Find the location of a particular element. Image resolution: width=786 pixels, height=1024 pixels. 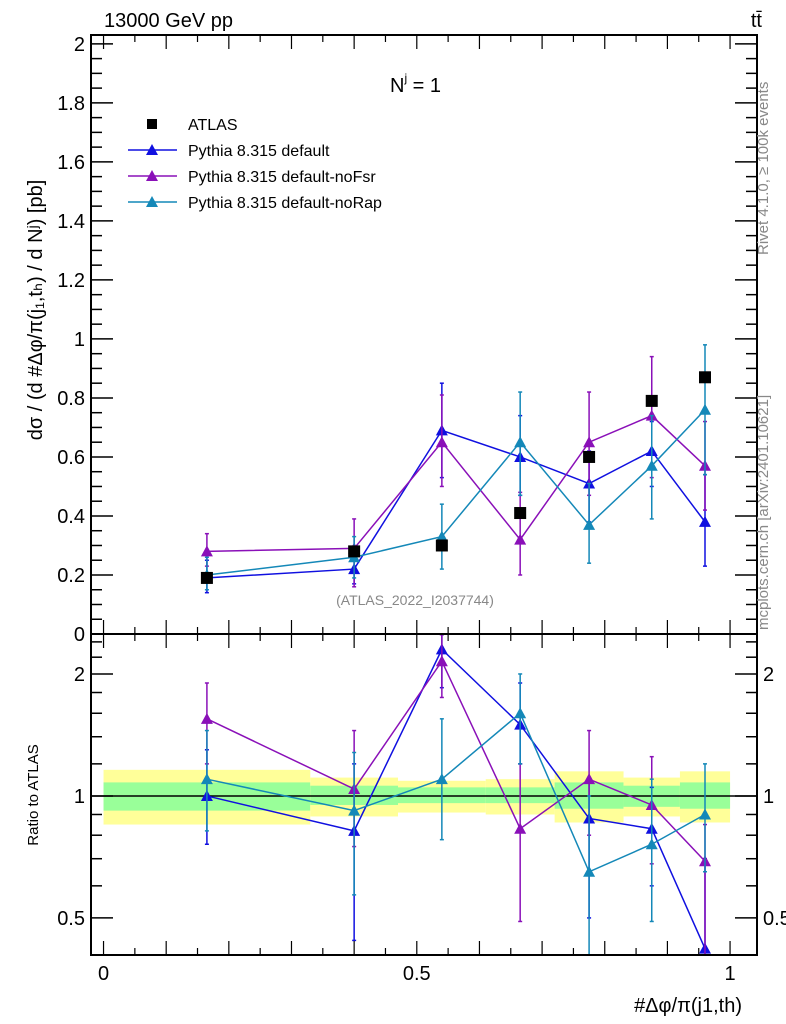

x-tick-label: 1 is located at coordinates (729, 974).